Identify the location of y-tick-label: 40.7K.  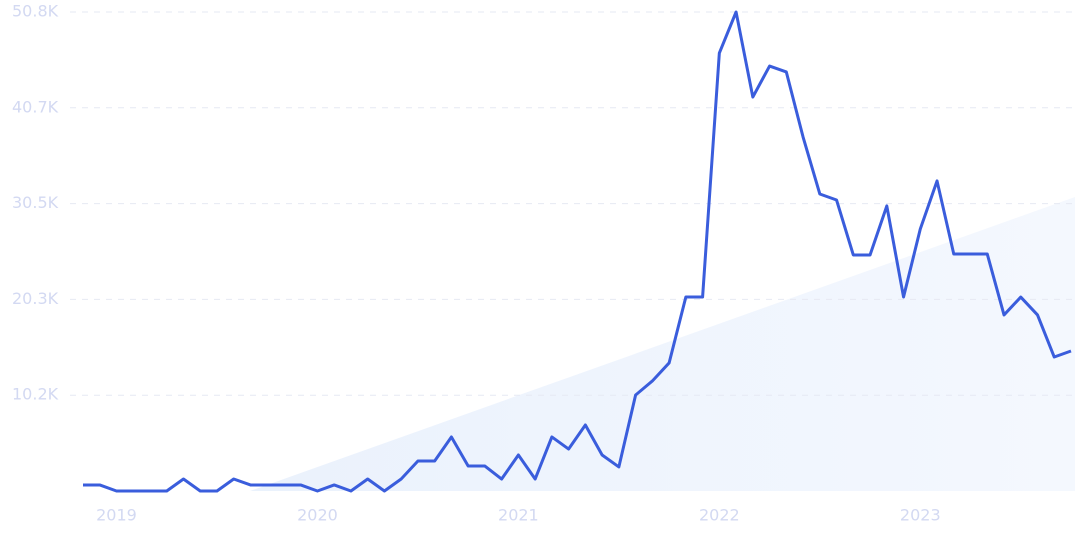
(35, 106).